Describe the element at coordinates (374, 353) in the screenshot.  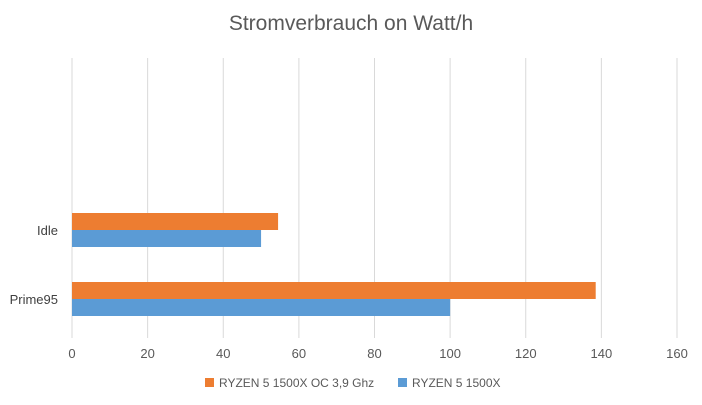
I see `x-tick-label: 80` at that location.